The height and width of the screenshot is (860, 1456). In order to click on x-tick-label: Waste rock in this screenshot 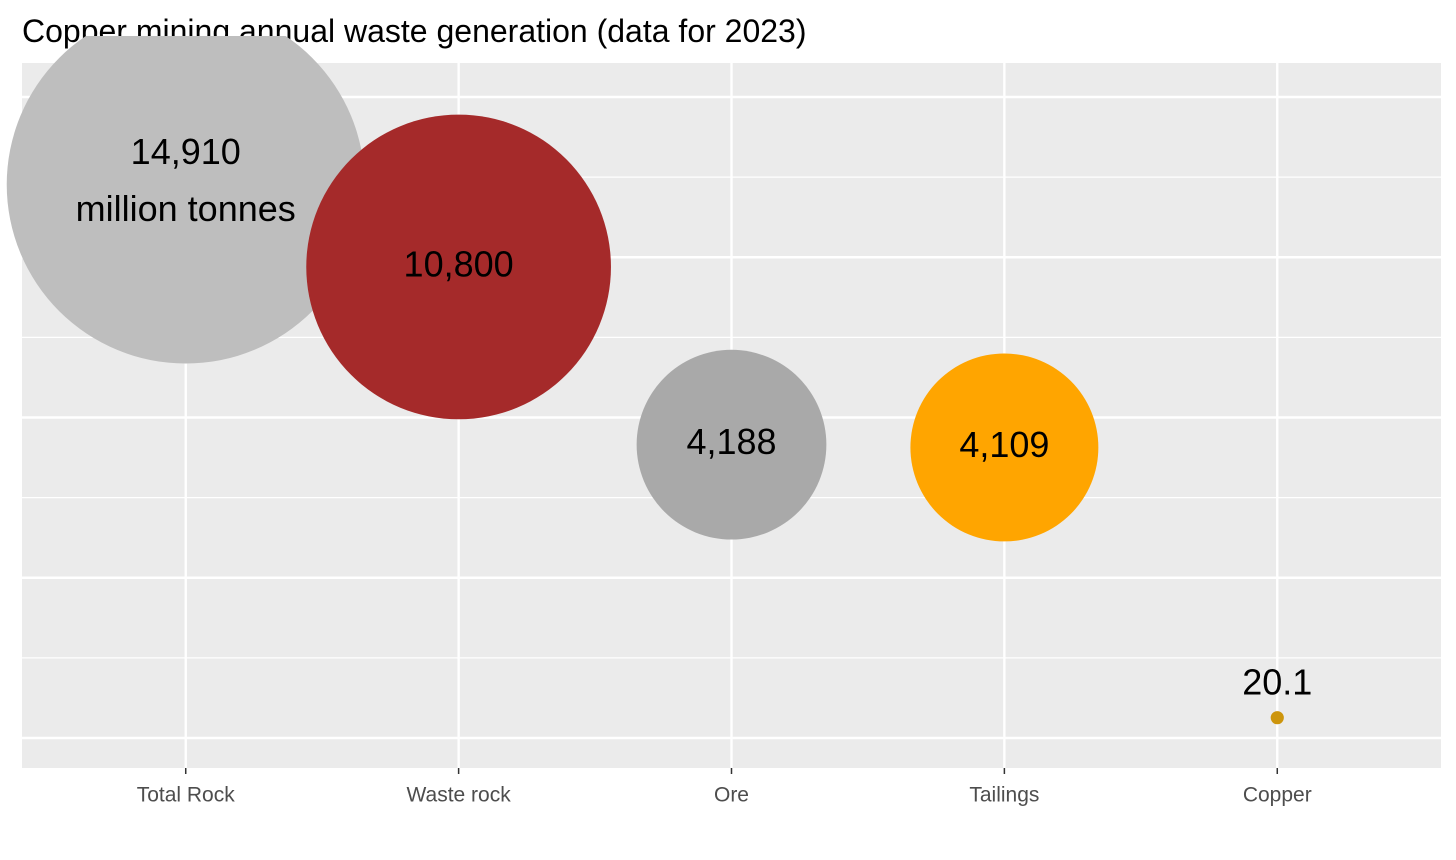, I will do `click(458, 795)`.